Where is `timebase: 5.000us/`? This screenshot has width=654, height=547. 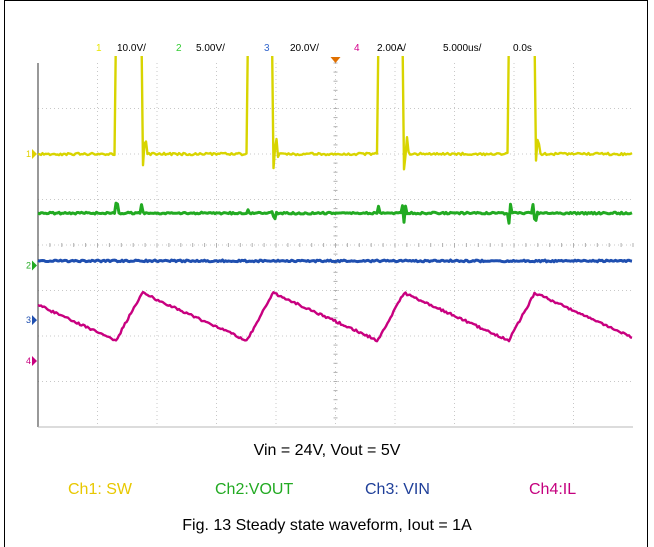
timebase: 5.000us/ is located at coordinates (462, 48).